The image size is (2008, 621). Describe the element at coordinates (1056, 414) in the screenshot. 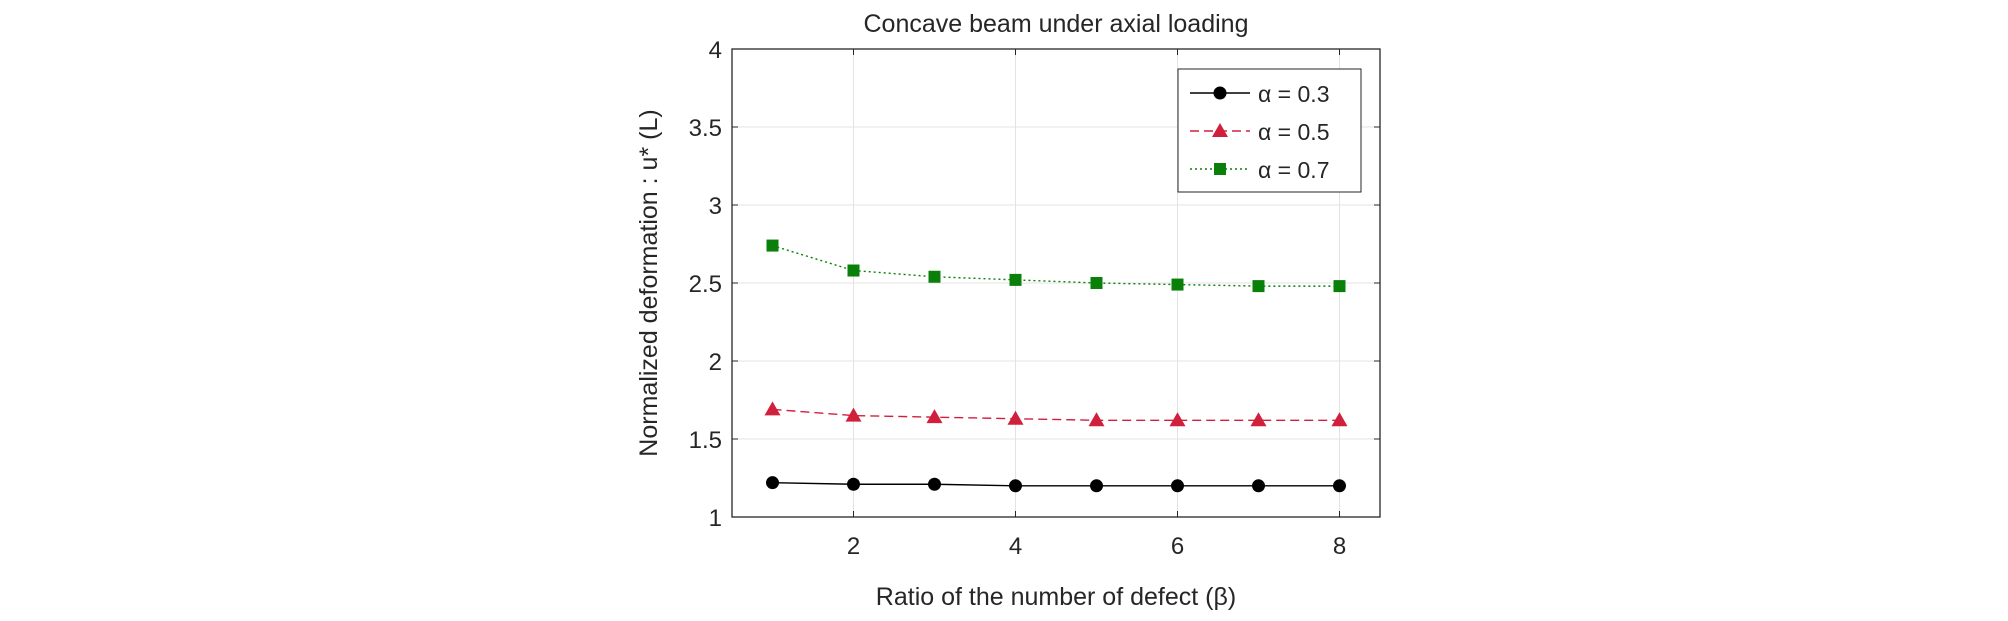

I see `series-2-line` at that location.